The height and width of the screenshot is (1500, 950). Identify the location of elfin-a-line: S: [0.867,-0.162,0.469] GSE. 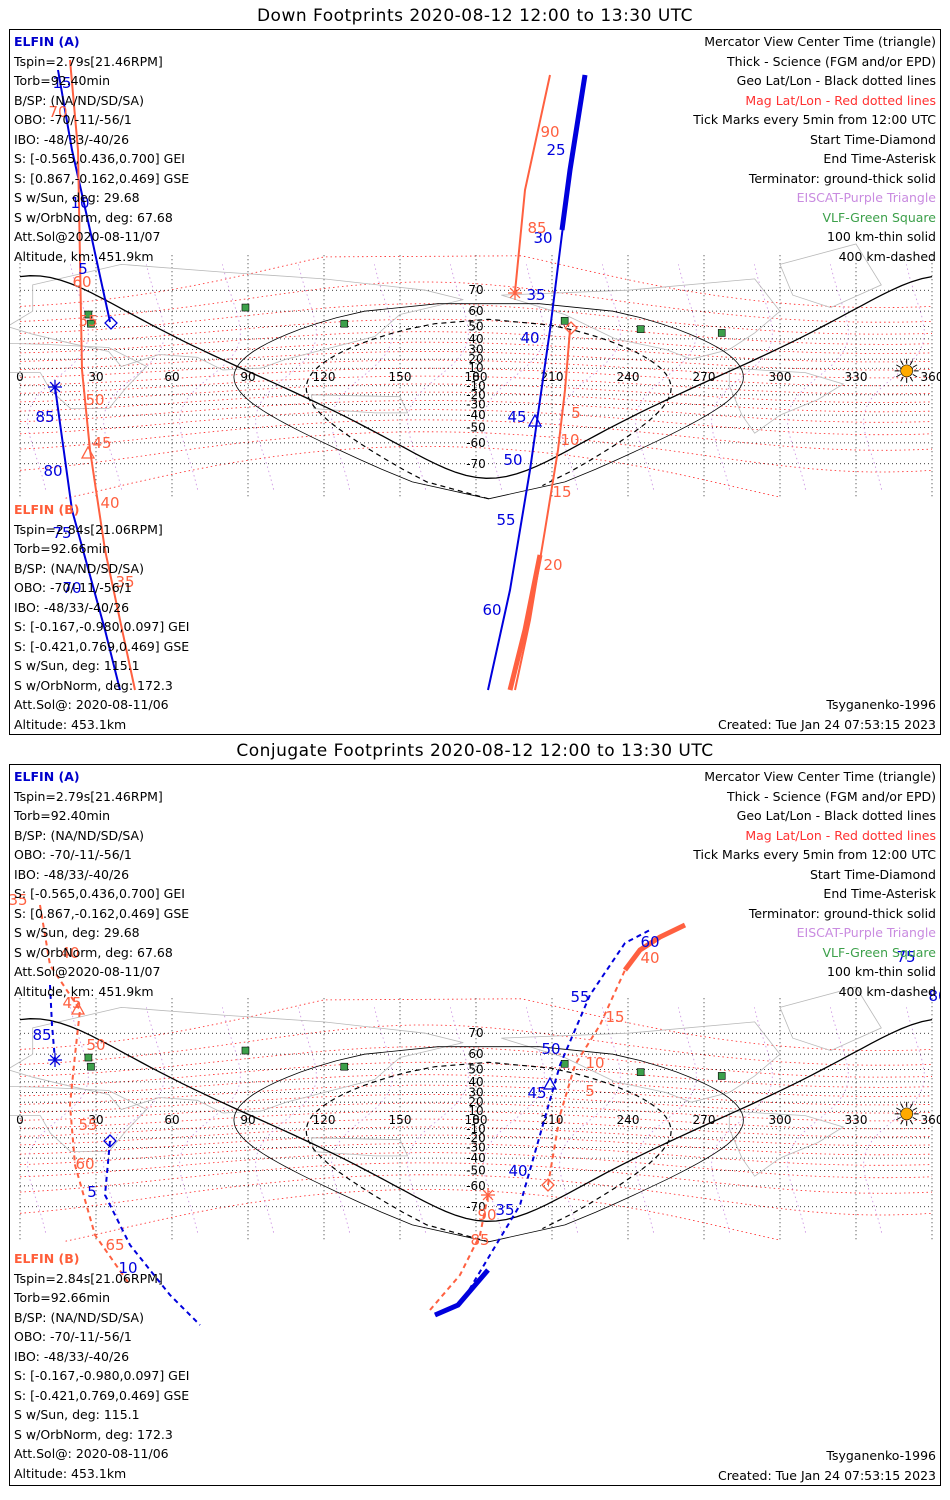
(102, 178).